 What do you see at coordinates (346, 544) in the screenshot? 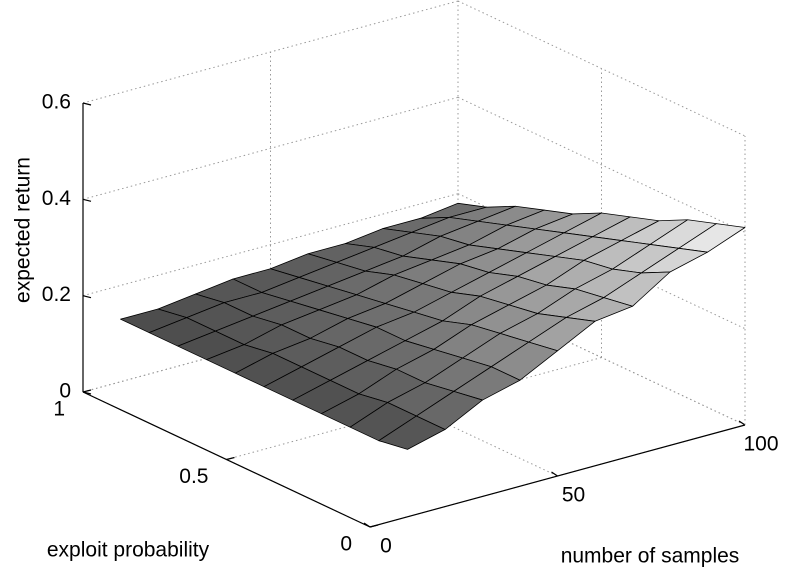
I see `y-tick-label: 0` at bounding box center [346, 544].